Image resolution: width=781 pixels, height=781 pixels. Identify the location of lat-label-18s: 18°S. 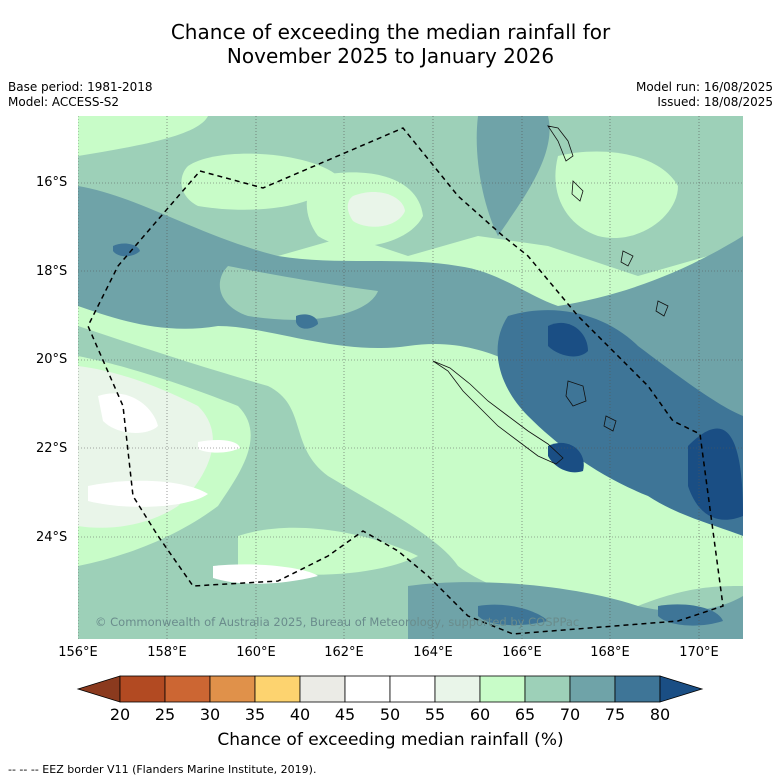
(52, 271).